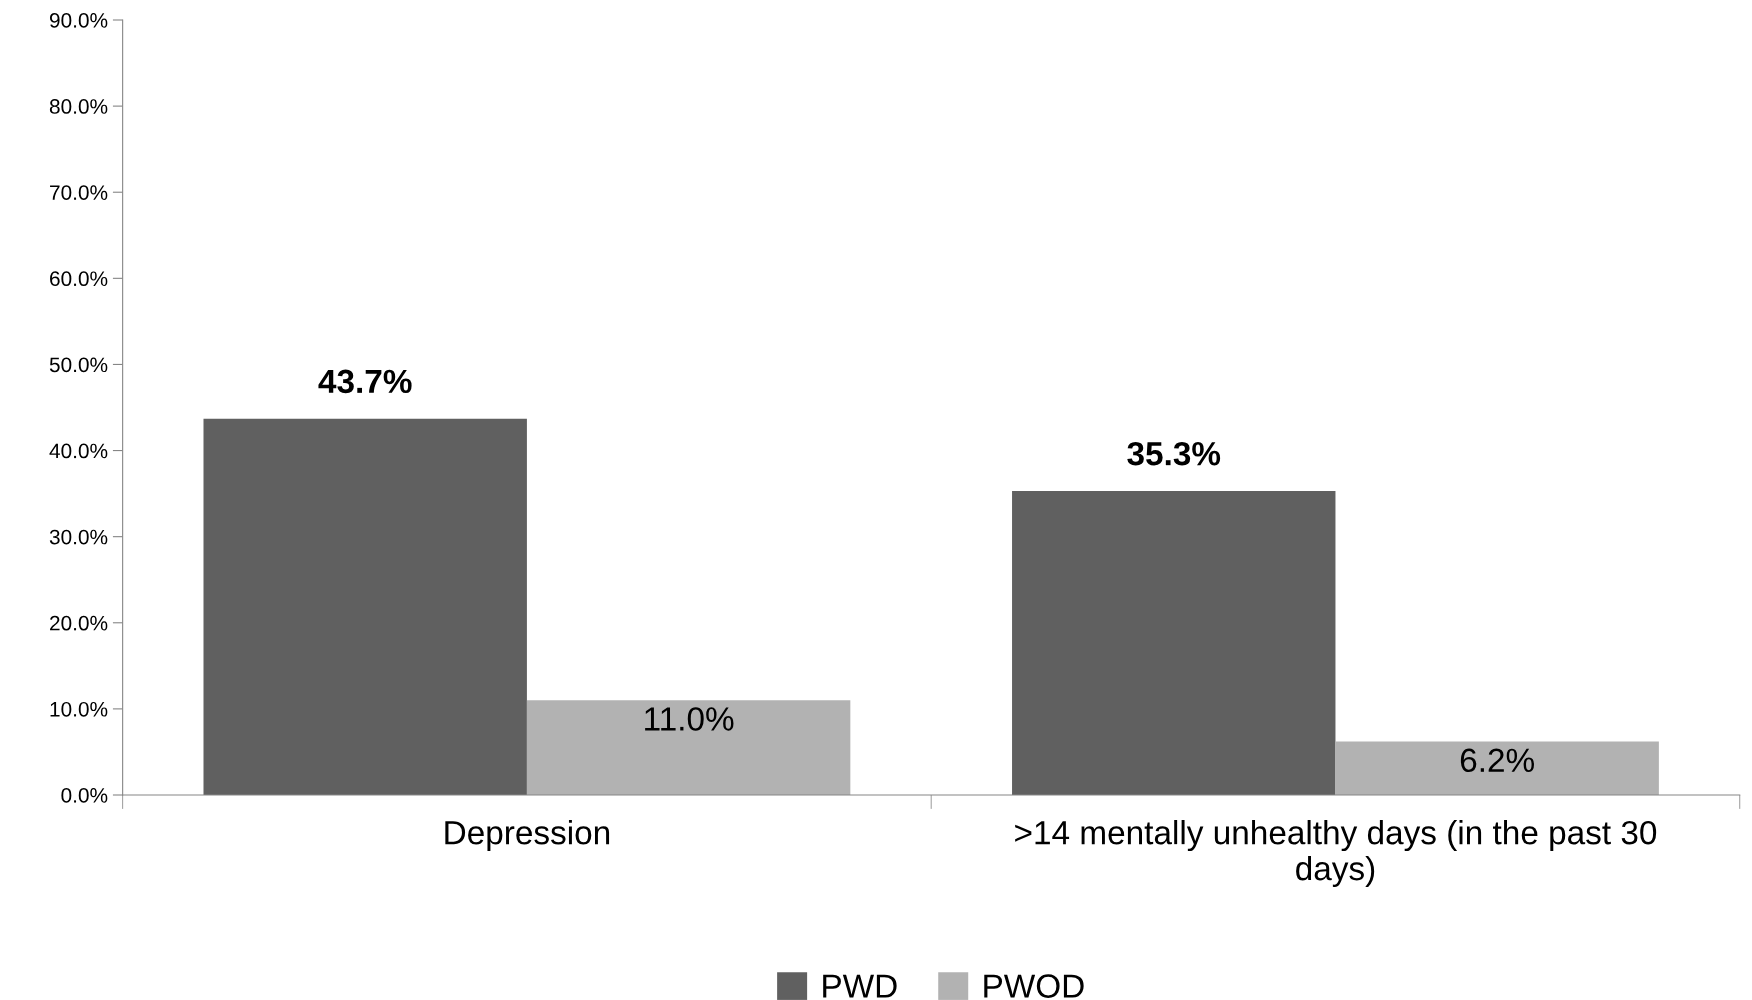 The width and height of the screenshot is (1752, 1000). What do you see at coordinates (1174, 453) in the screenshot?
I see `data-label: 35.3%` at bounding box center [1174, 453].